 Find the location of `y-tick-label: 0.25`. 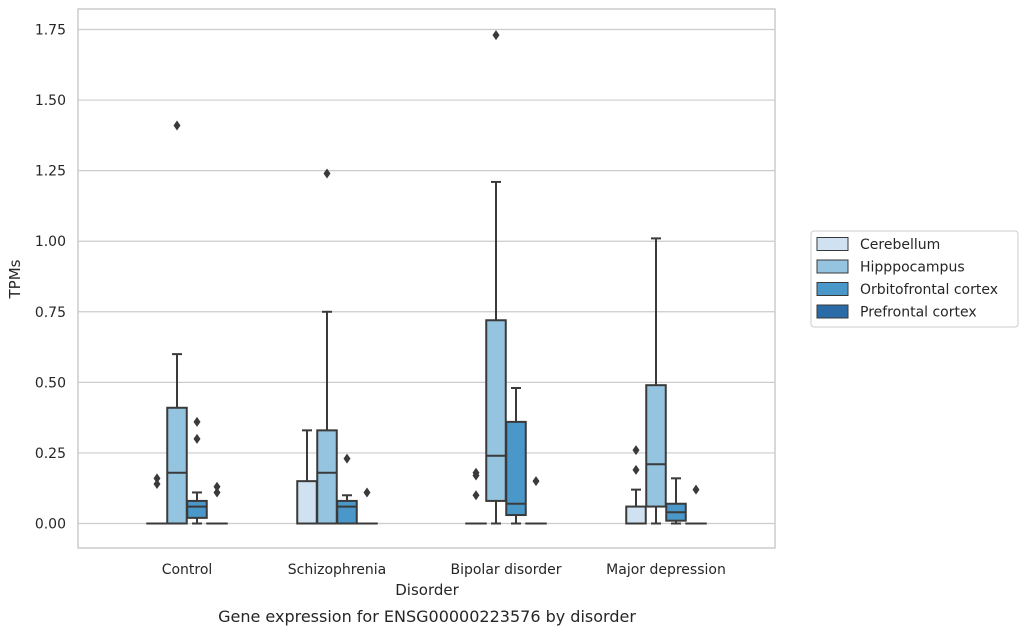

y-tick-label: 0.25 is located at coordinates (50, 454).